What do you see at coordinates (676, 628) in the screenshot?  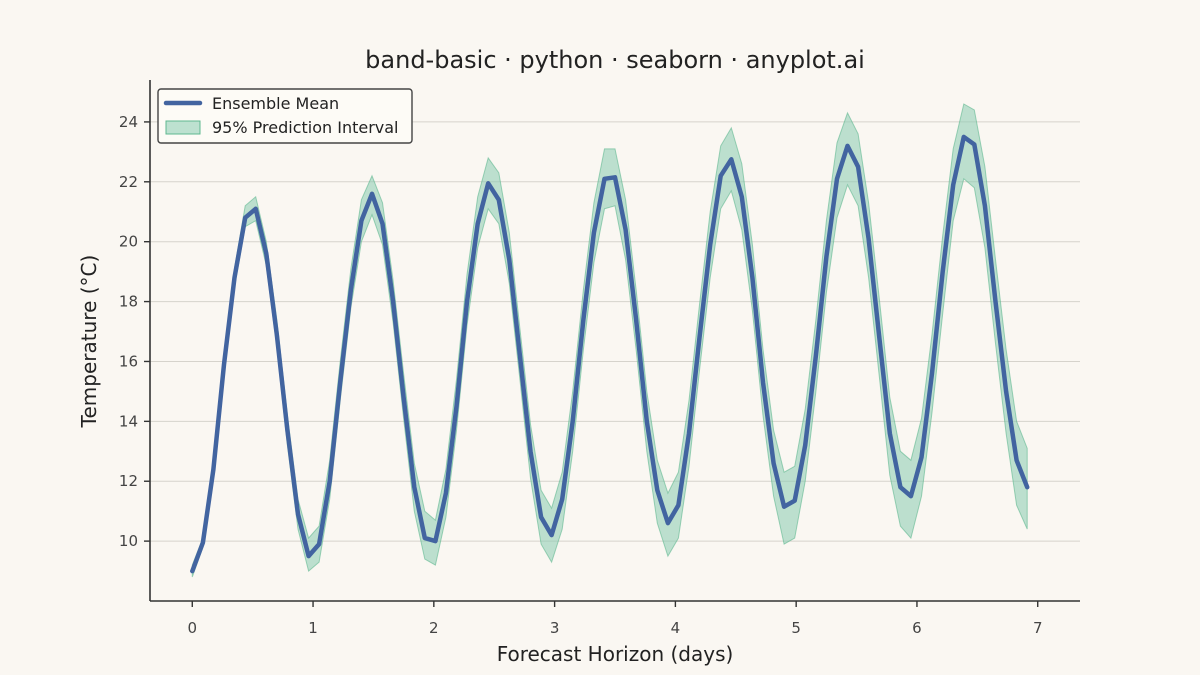 I see `x-tick-label: 4` at bounding box center [676, 628].